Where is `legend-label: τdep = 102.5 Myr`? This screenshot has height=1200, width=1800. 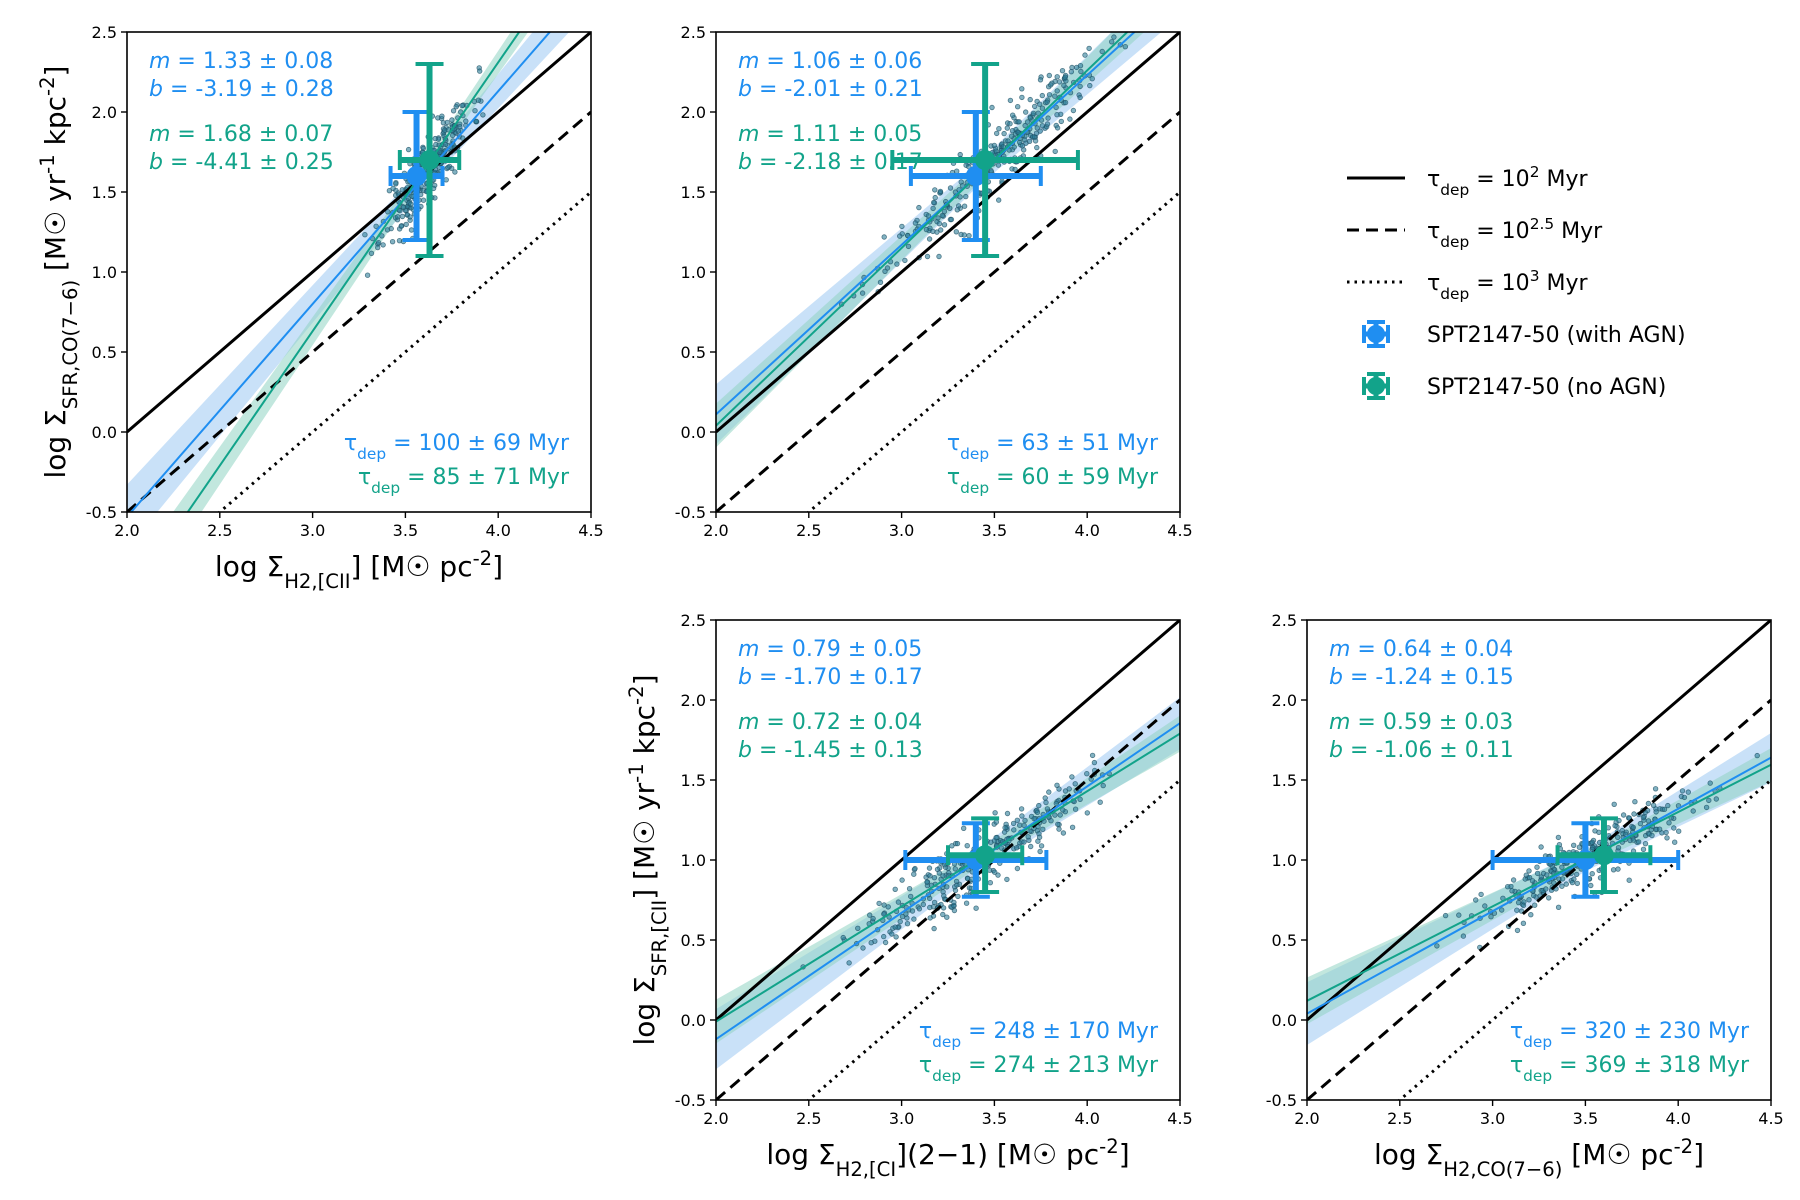
legend-label: τdep = 102.5 Myr is located at coordinates (1515, 233).